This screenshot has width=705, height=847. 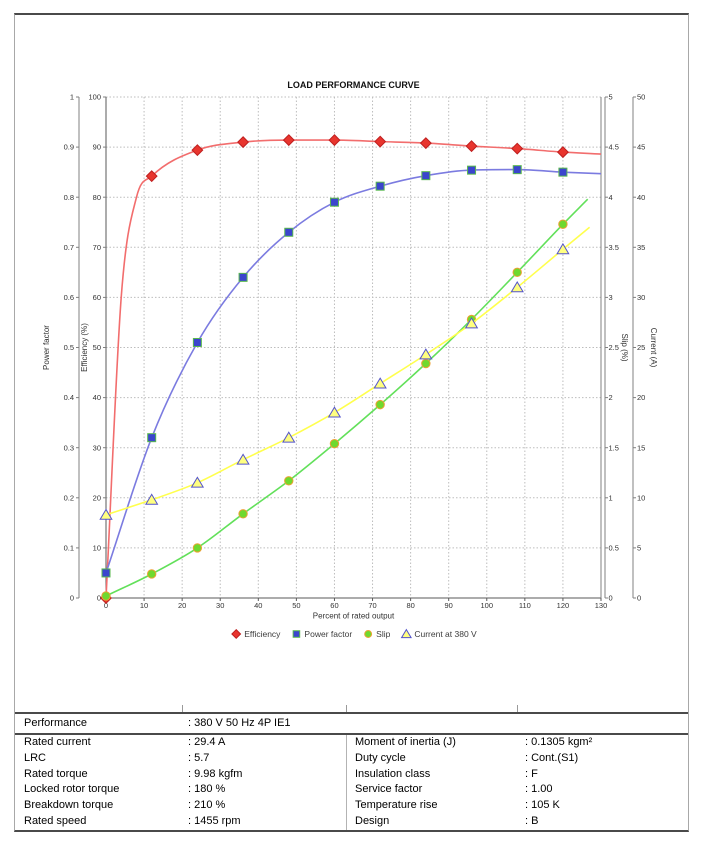 What do you see at coordinates (410, 605) in the screenshot?
I see `svg-text: 80` at bounding box center [410, 605].